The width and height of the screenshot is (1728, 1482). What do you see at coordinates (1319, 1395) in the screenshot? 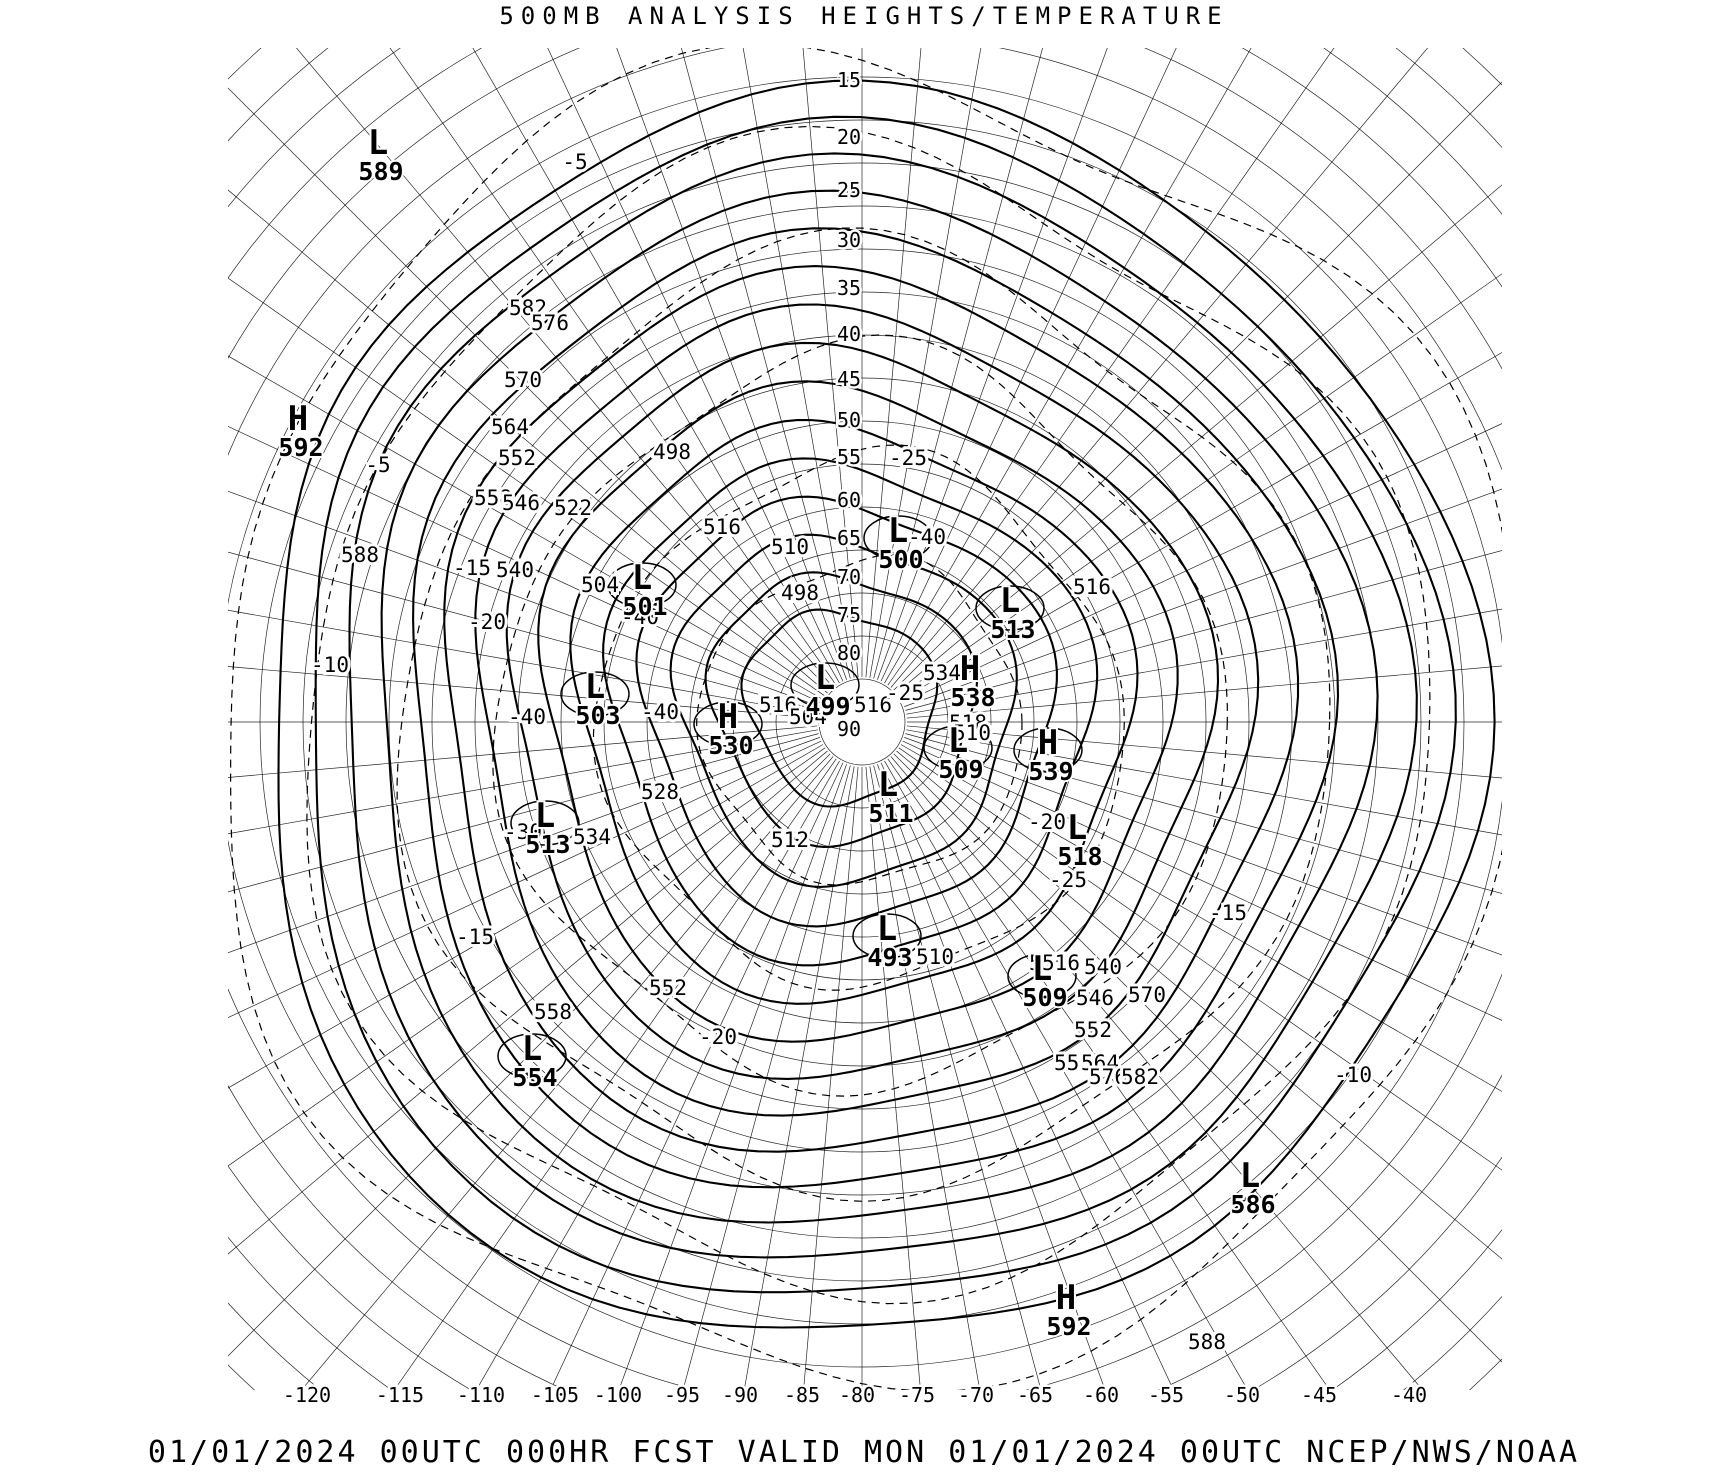
I see `longitude-label: -45` at bounding box center [1319, 1395].